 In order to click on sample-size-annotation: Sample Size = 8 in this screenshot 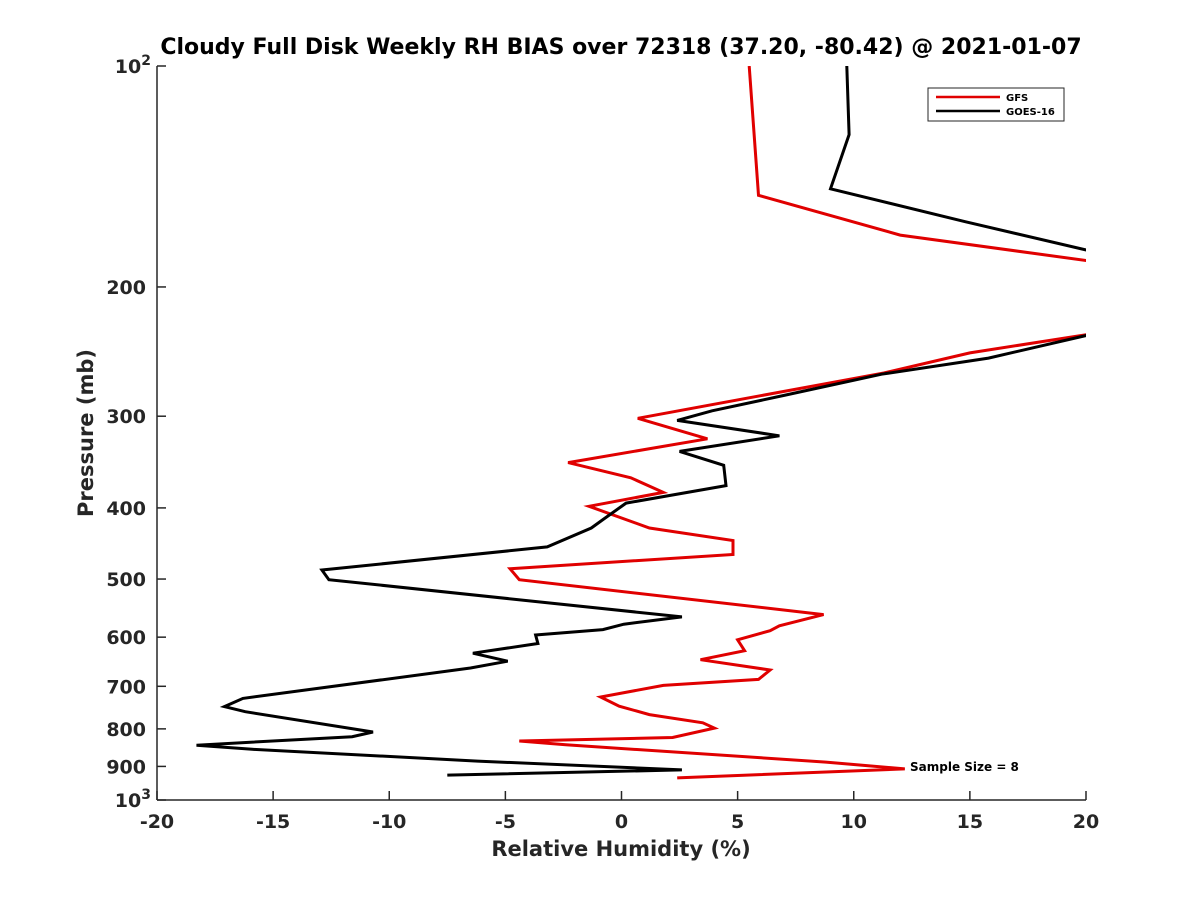, I will do `click(964, 767)`.